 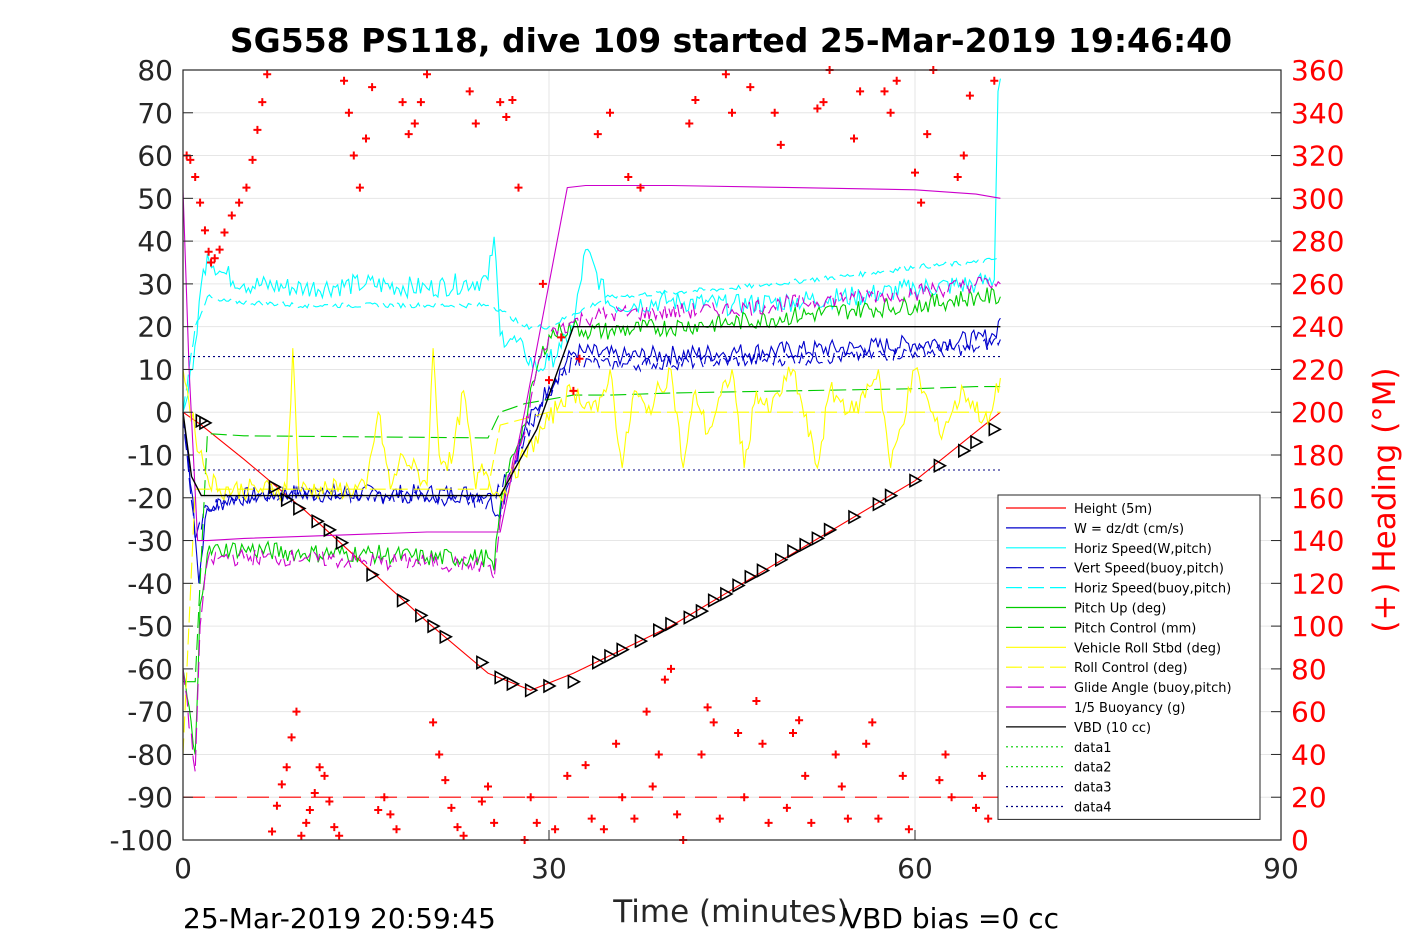 I want to click on right-tick-label: 300, so click(x=1317, y=198).